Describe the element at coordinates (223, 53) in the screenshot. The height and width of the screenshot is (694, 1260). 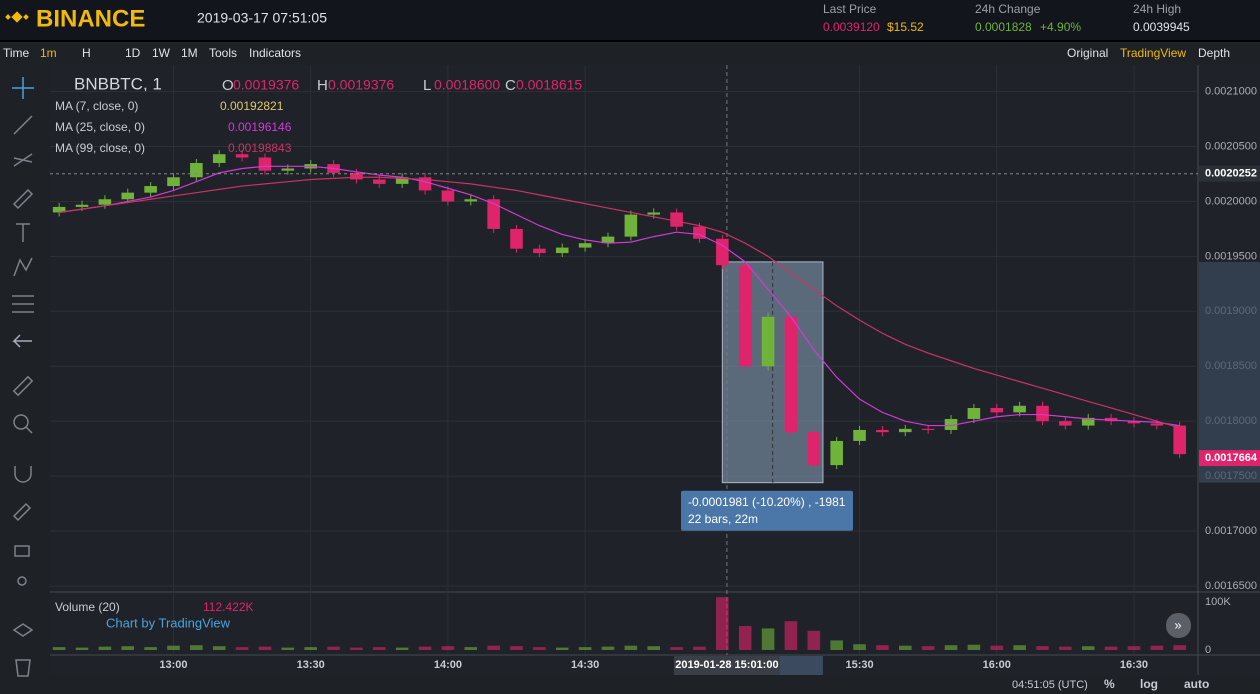
I see `toolbar-item: Tools` at that location.